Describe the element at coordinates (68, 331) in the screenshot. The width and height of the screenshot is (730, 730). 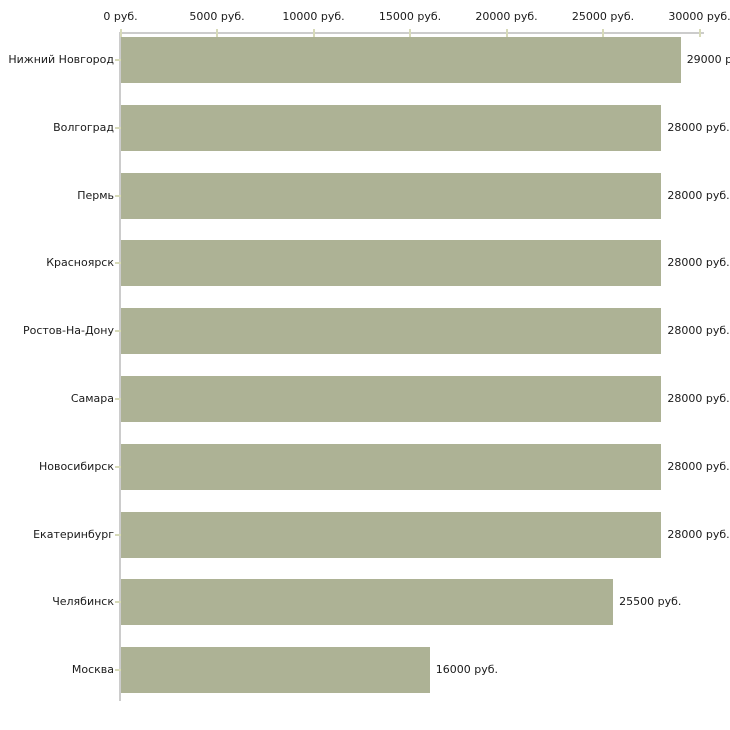
I see `category-label: Ростов-На-Дону` at that location.